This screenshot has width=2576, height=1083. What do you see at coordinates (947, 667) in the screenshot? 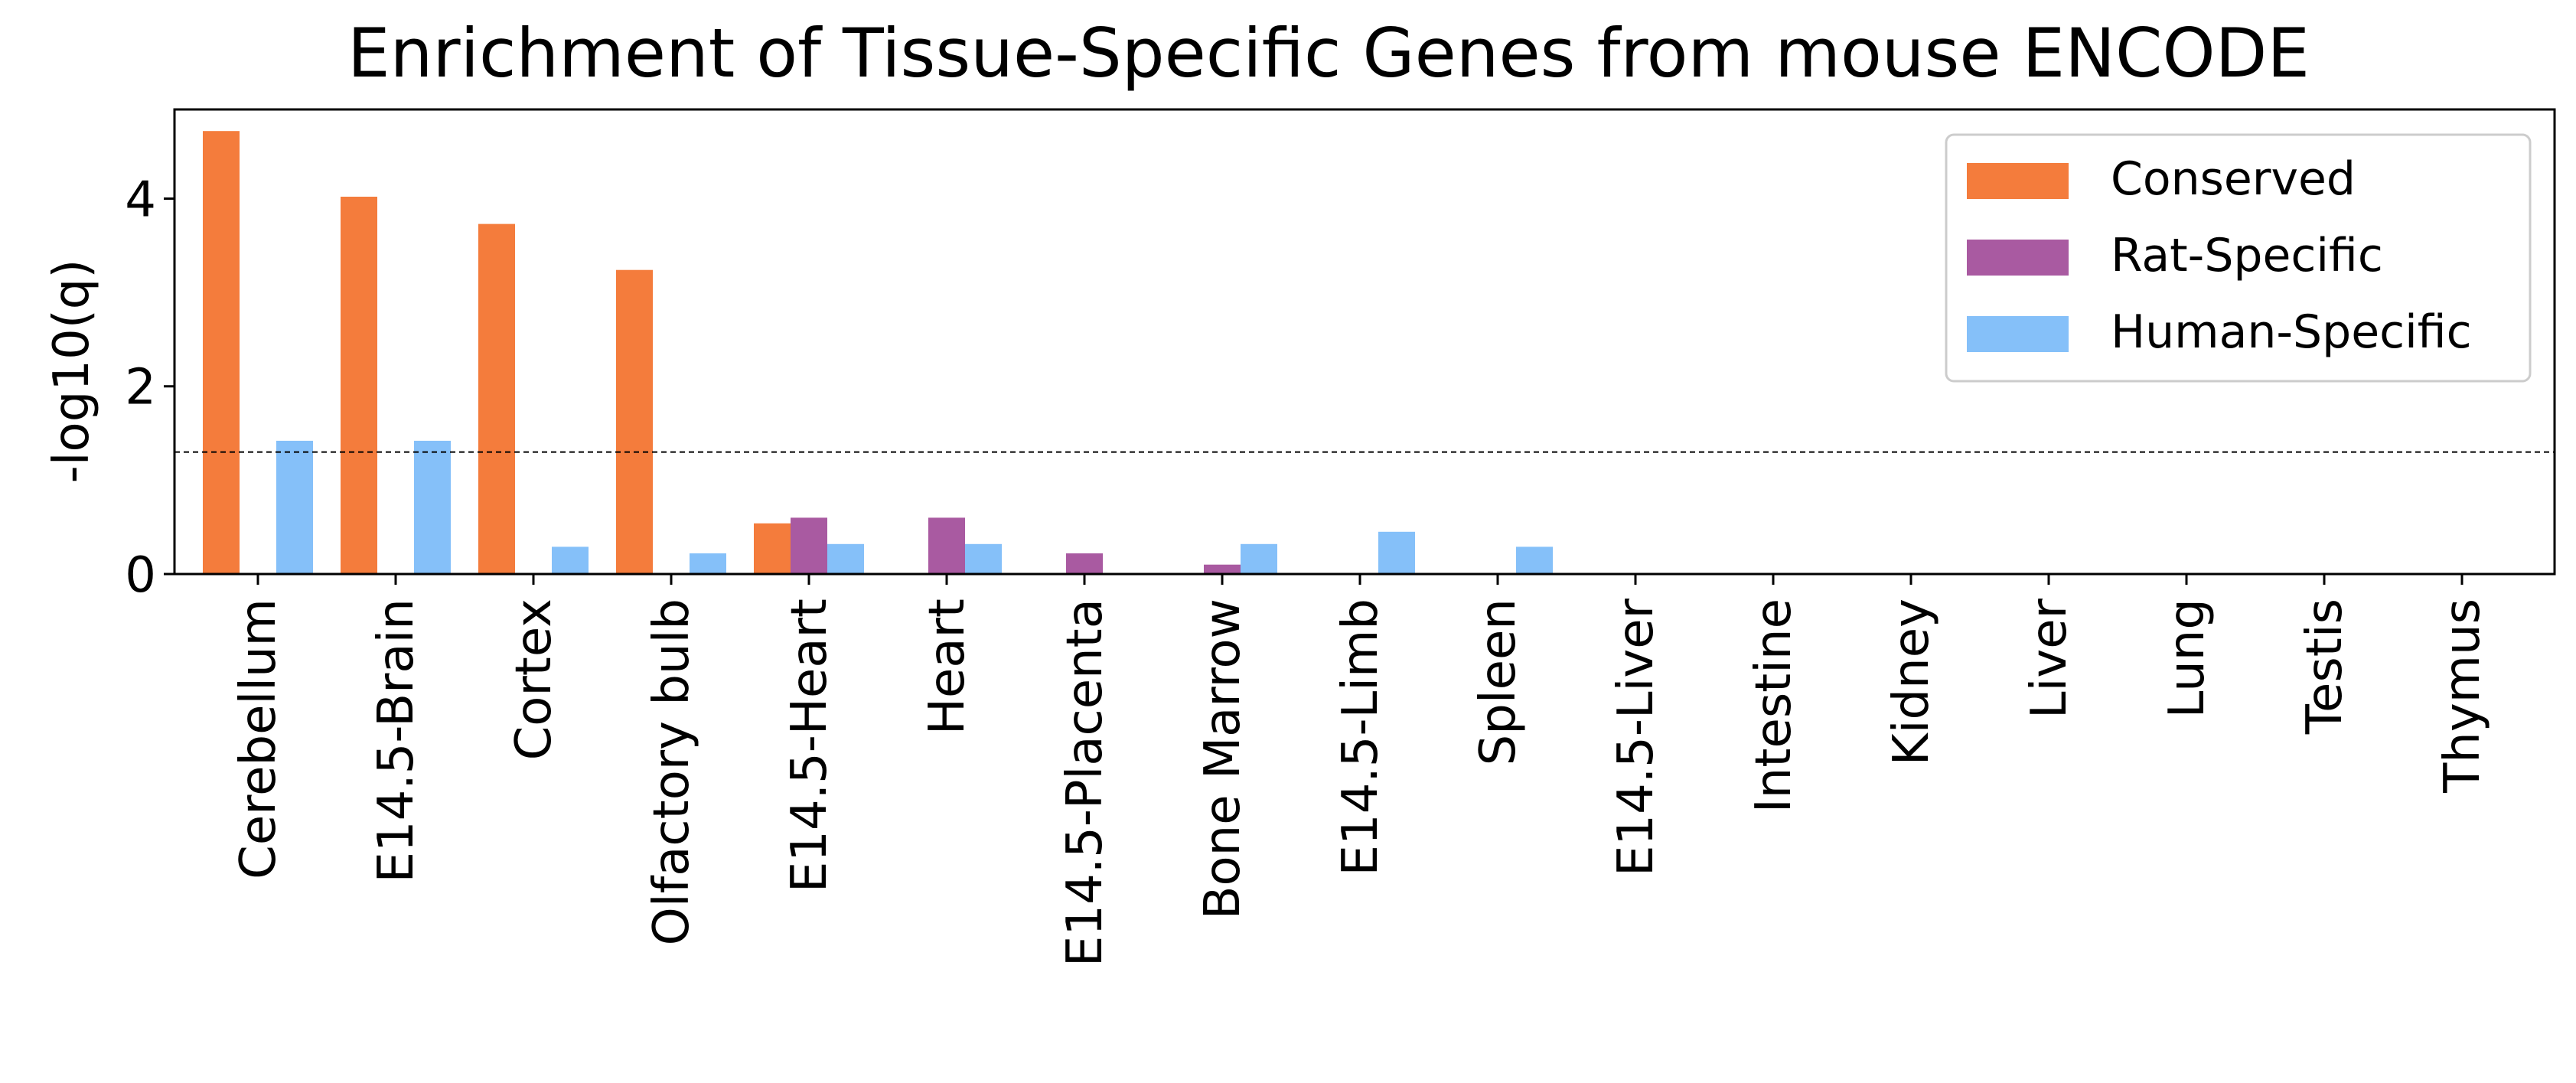
I see `x-tick-label-5: Heart` at bounding box center [947, 667].